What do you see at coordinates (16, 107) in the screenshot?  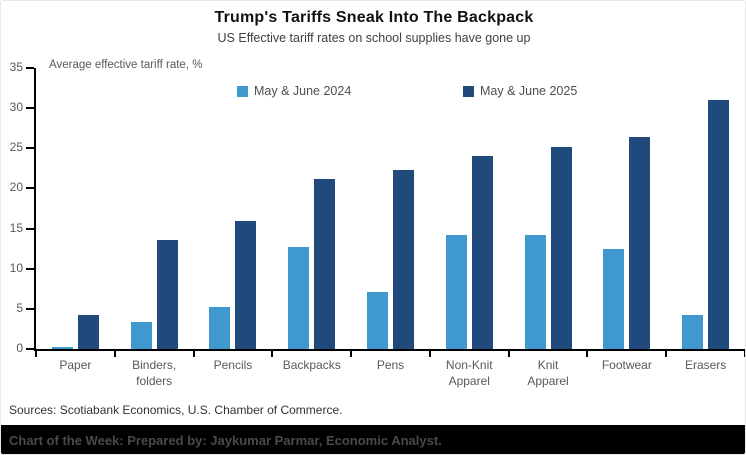 I see `y-tick-label: 30` at bounding box center [16, 107].